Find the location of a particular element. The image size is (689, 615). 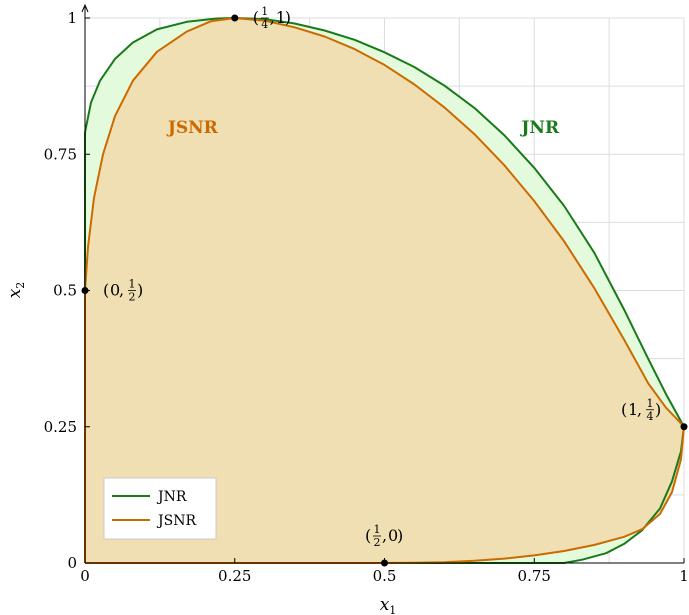

legend: JNR JSNR is located at coordinates (160, 508).